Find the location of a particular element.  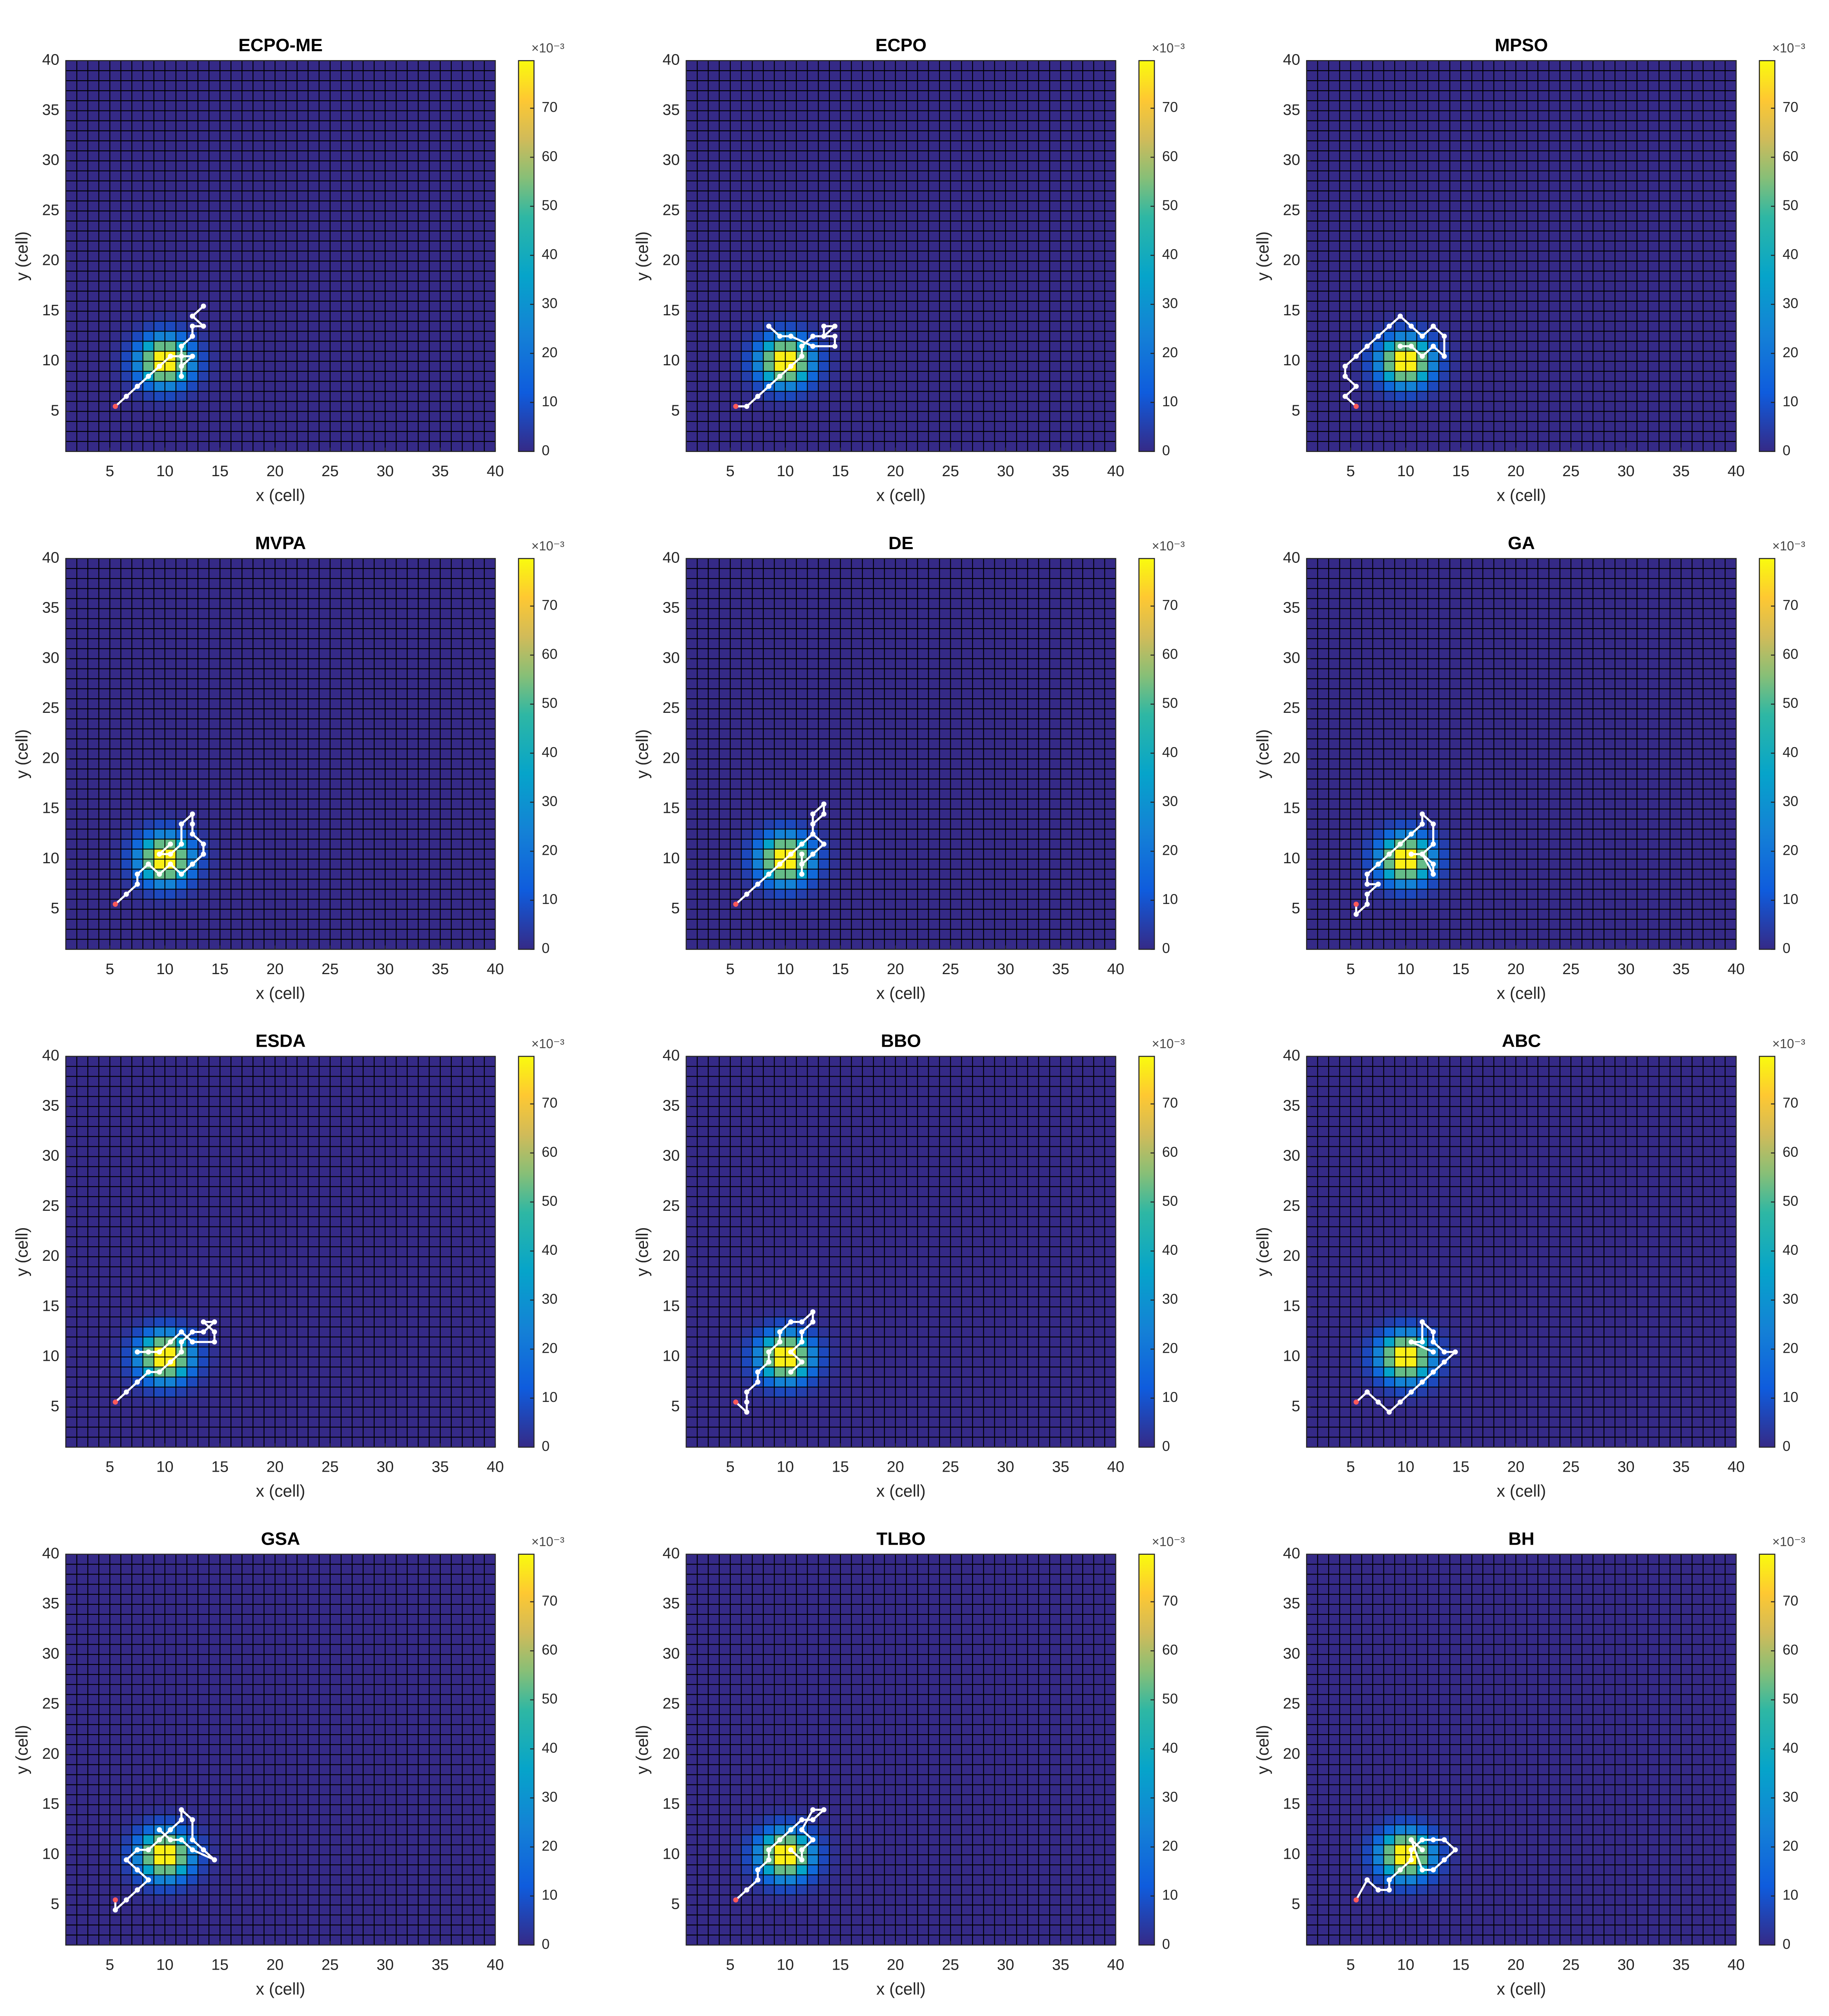

y-tick-label: 35 is located at coordinates (50, 607).